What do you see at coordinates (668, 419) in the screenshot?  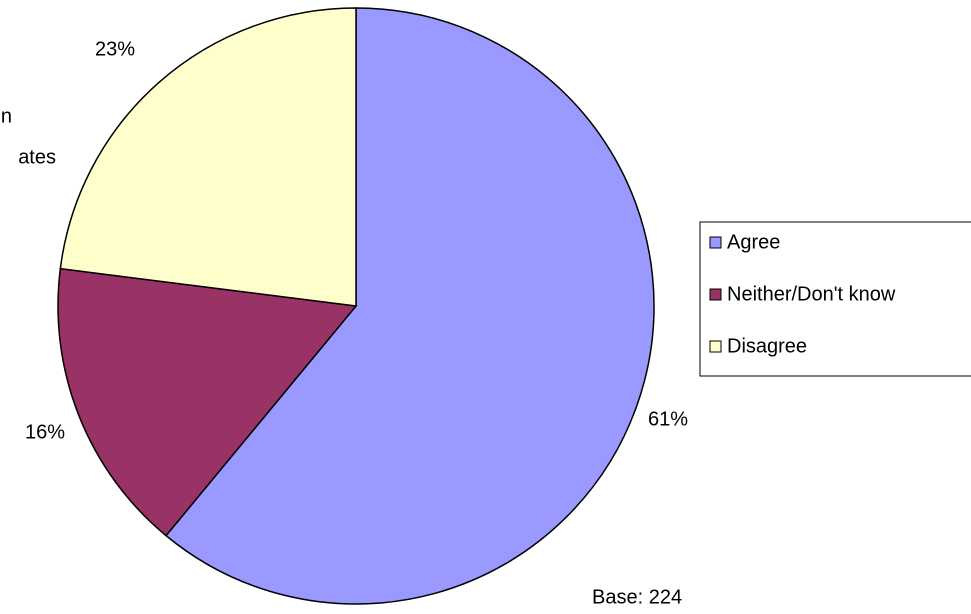 I see `data-label: 61%` at bounding box center [668, 419].